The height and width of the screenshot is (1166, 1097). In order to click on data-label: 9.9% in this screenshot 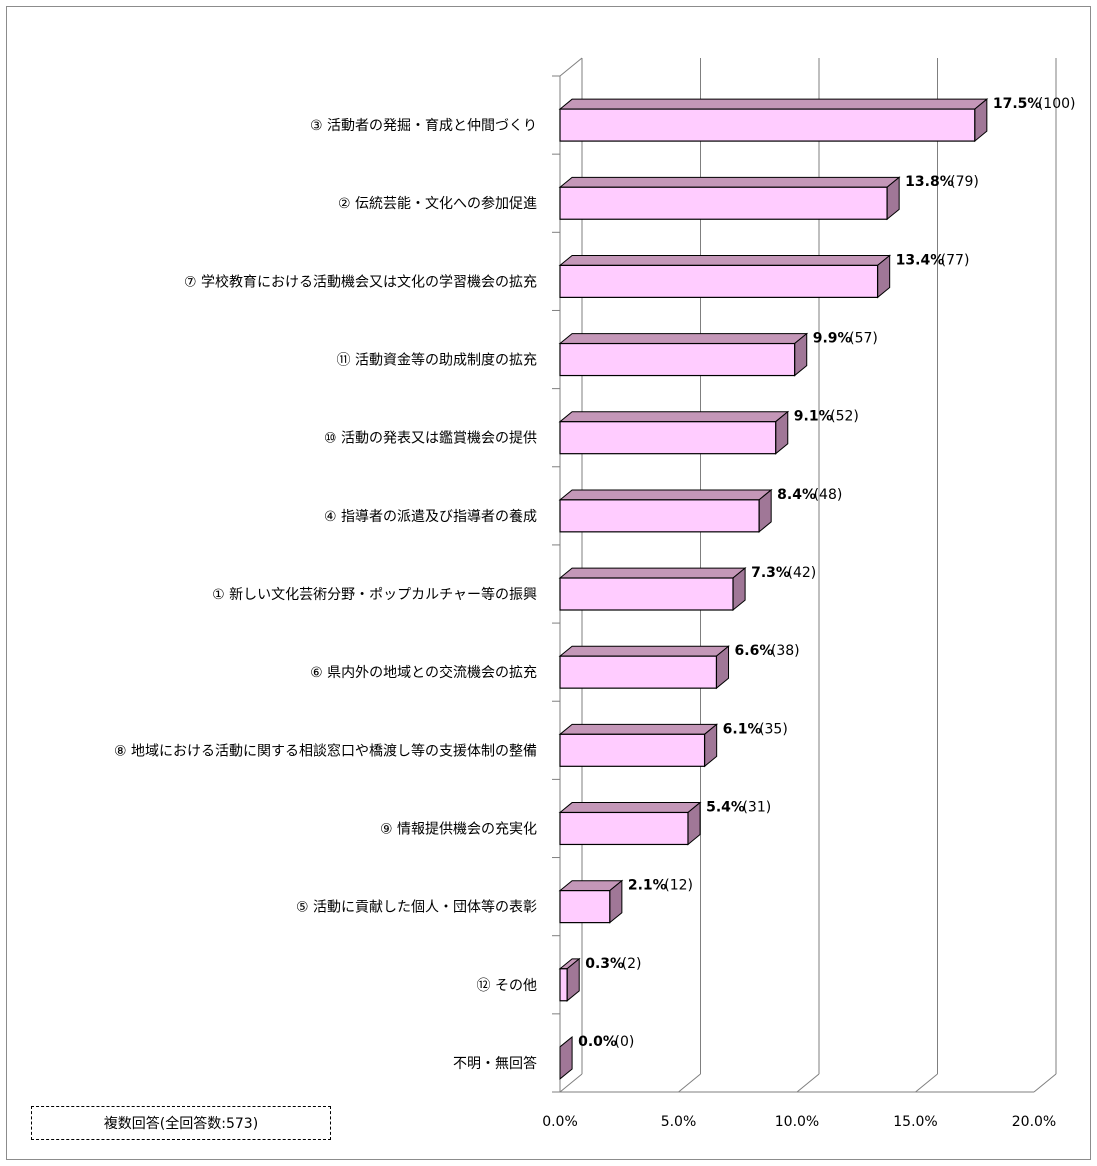, I will do `click(832, 339)`.